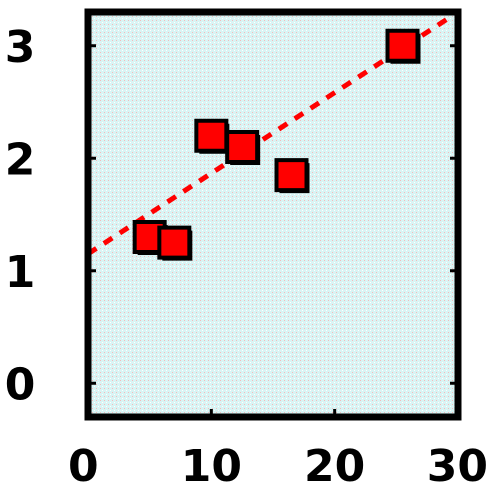 The image size is (493, 488). Describe the element at coordinates (20, 384) in the screenshot. I see `y-tick-label: 0` at that location.